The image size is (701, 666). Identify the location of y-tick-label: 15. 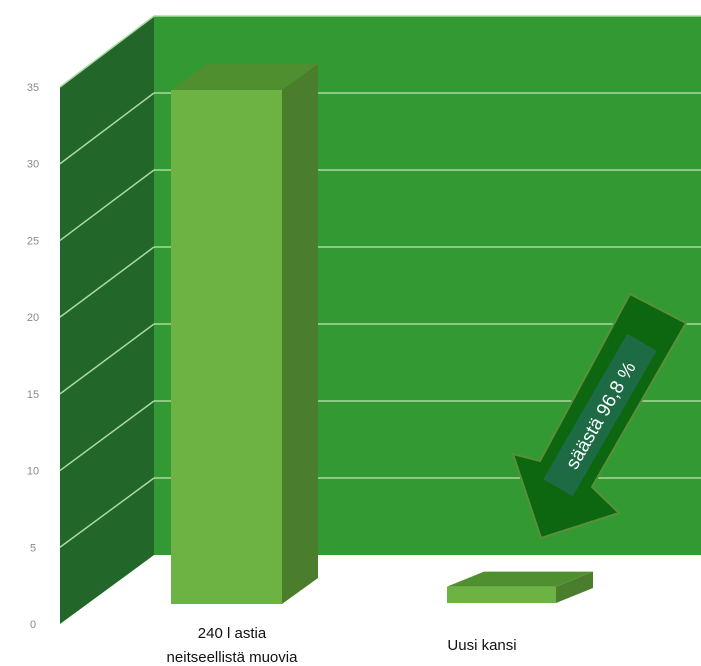
(33, 395).